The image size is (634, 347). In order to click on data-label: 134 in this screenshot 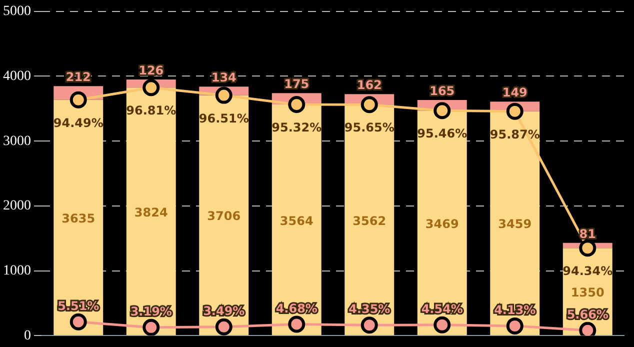, I will do `click(223, 77)`.